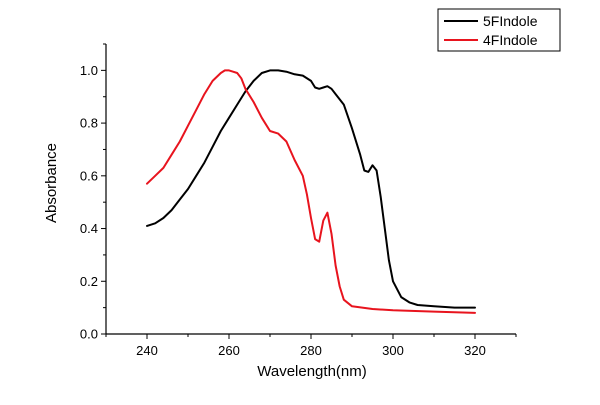 This screenshot has width=600, height=405. Describe the element at coordinates (147, 350) in the screenshot. I see `x-tick-label: 240` at that location.